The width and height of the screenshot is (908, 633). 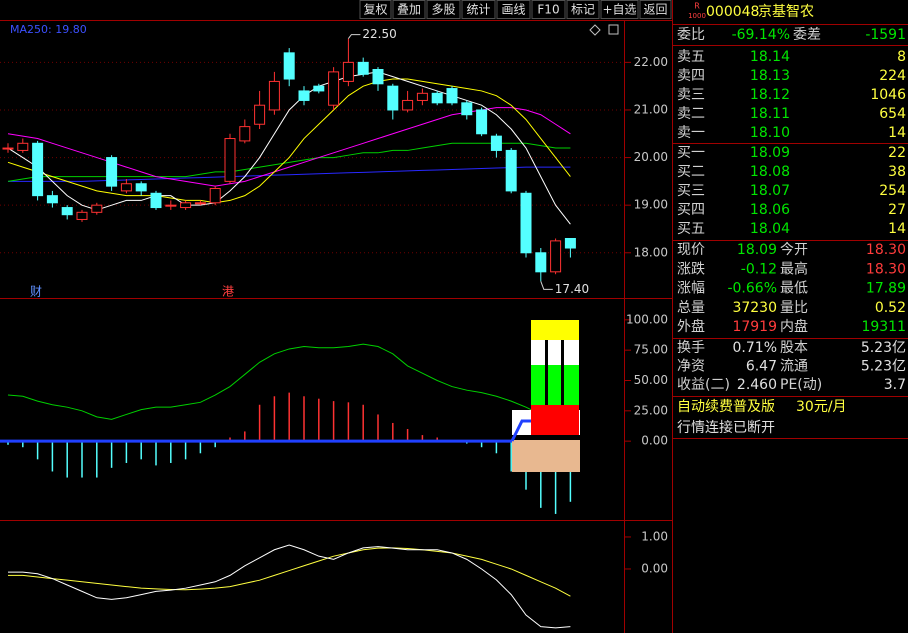 I want to click on toolbar-button: 叠加, so click(x=409, y=9).